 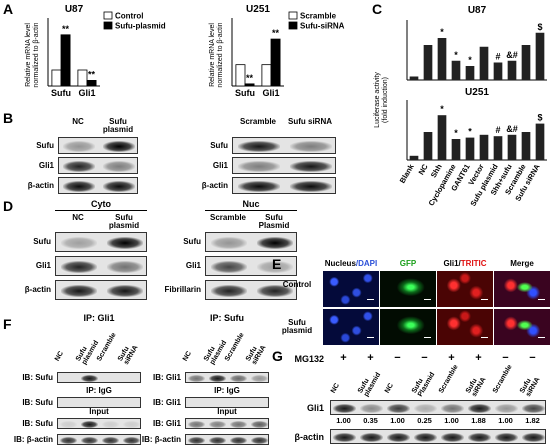 What do you see at coordinates (219, 145) in the screenshot?
I see `row-label: Sufu` at bounding box center [219, 145].